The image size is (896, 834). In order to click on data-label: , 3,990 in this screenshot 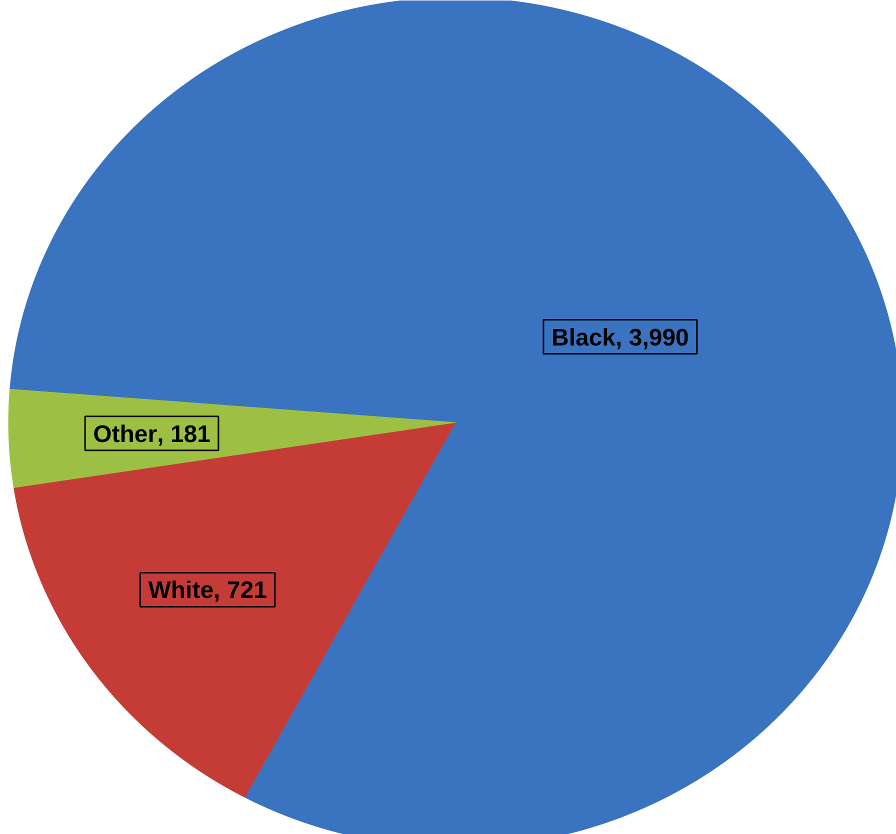, I will do `click(652, 338)`.